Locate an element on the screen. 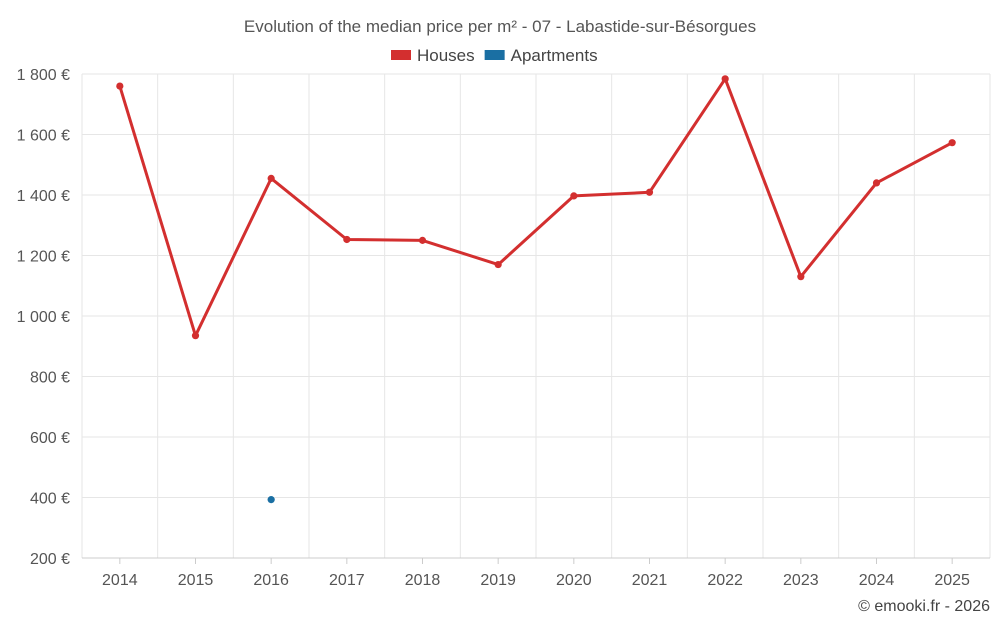 The width and height of the screenshot is (1000, 625). data-point-houses-2014 is located at coordinates (120, 86).